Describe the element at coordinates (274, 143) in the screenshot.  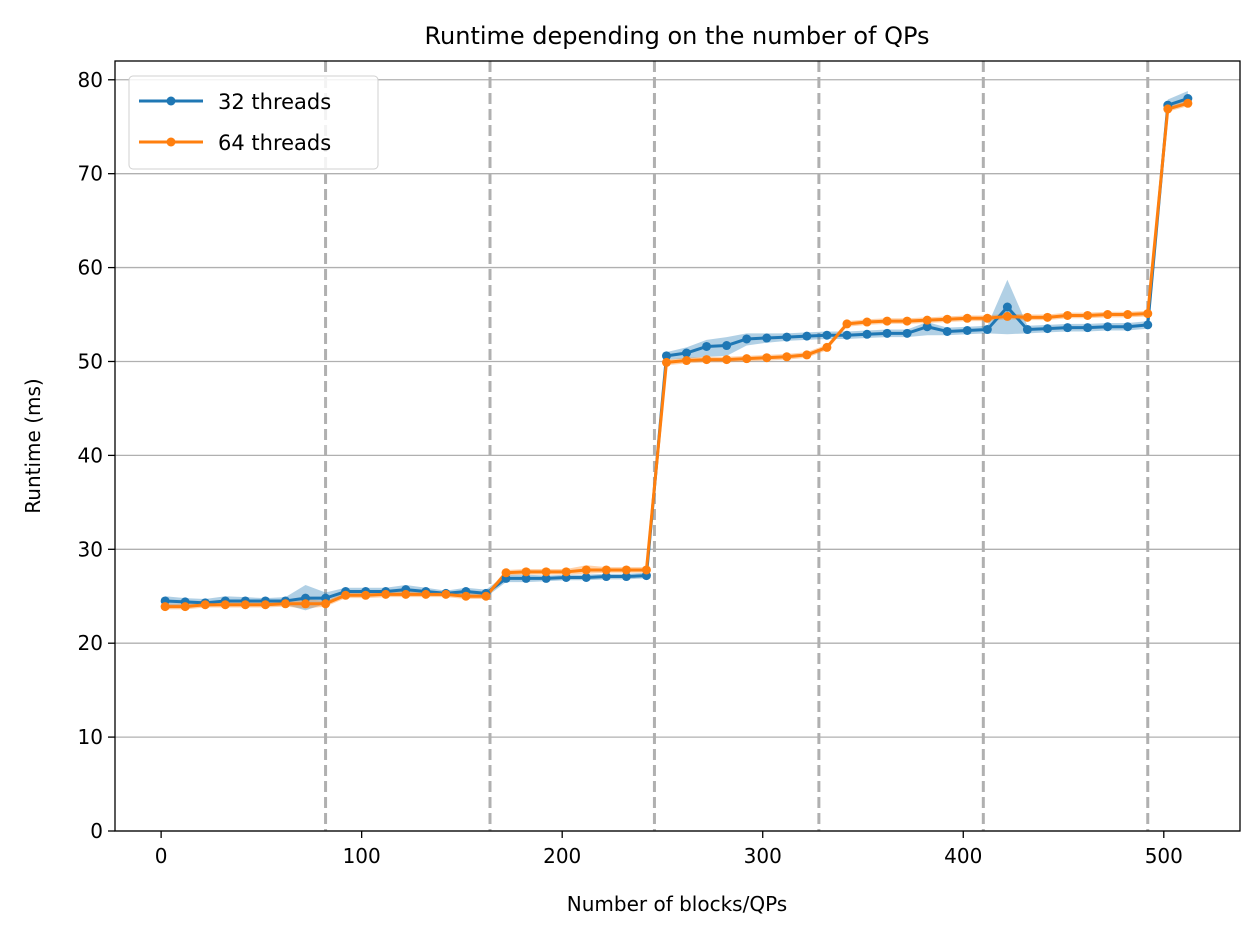
I see `legend-label-64-threads: 64 threads` at that location.